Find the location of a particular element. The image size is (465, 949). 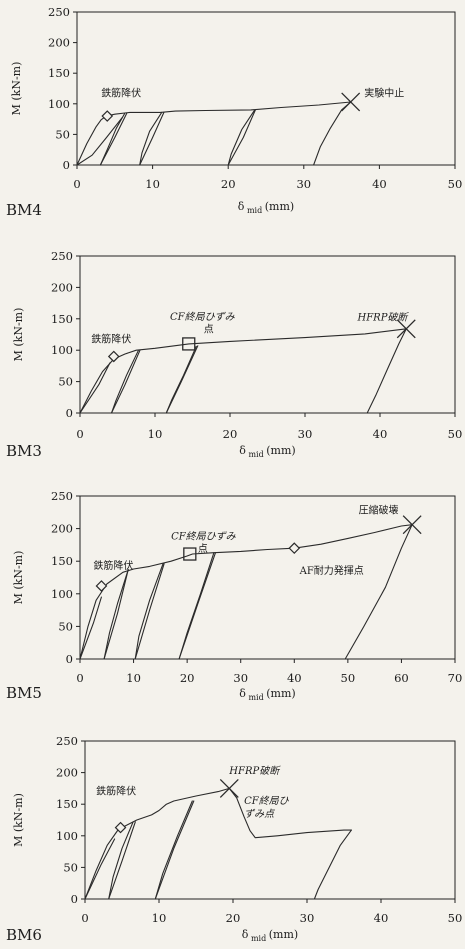

panel-label-bm3: BM3 is located at coordinates (24, 451).